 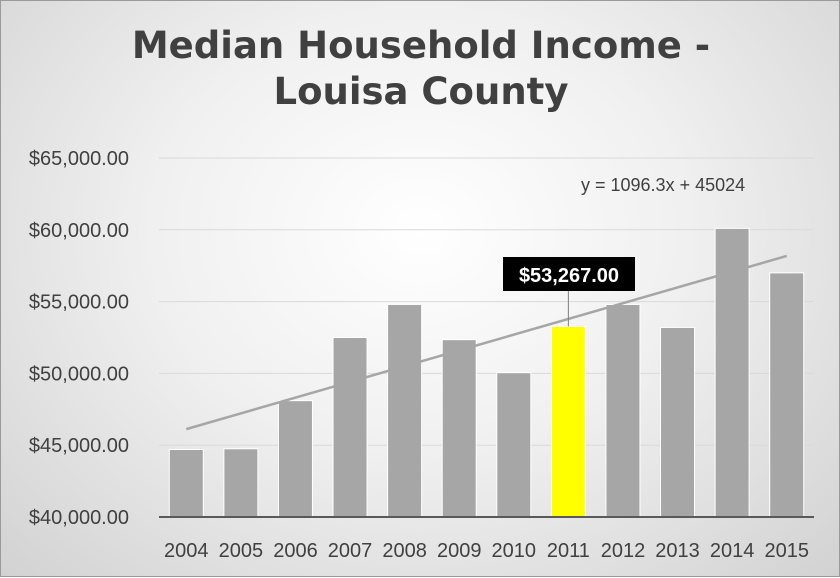 I want to click on bar-2011, so click(x=568, y=421).